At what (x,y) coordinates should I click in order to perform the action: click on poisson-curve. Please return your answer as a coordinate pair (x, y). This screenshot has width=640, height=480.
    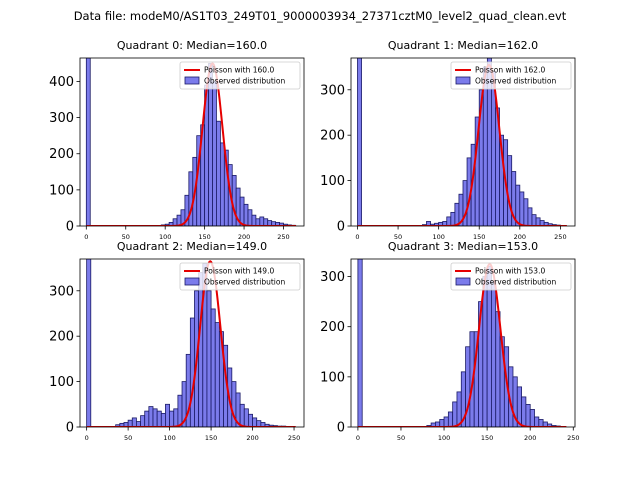
    Looking at the image, I should click on (191, 144).